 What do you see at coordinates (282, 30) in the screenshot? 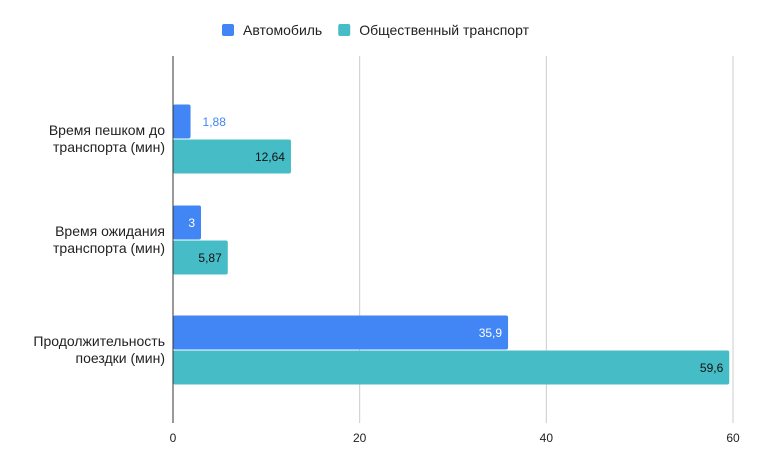
I see `legend-label: Автомобиль` at bounding box center [282, 30].